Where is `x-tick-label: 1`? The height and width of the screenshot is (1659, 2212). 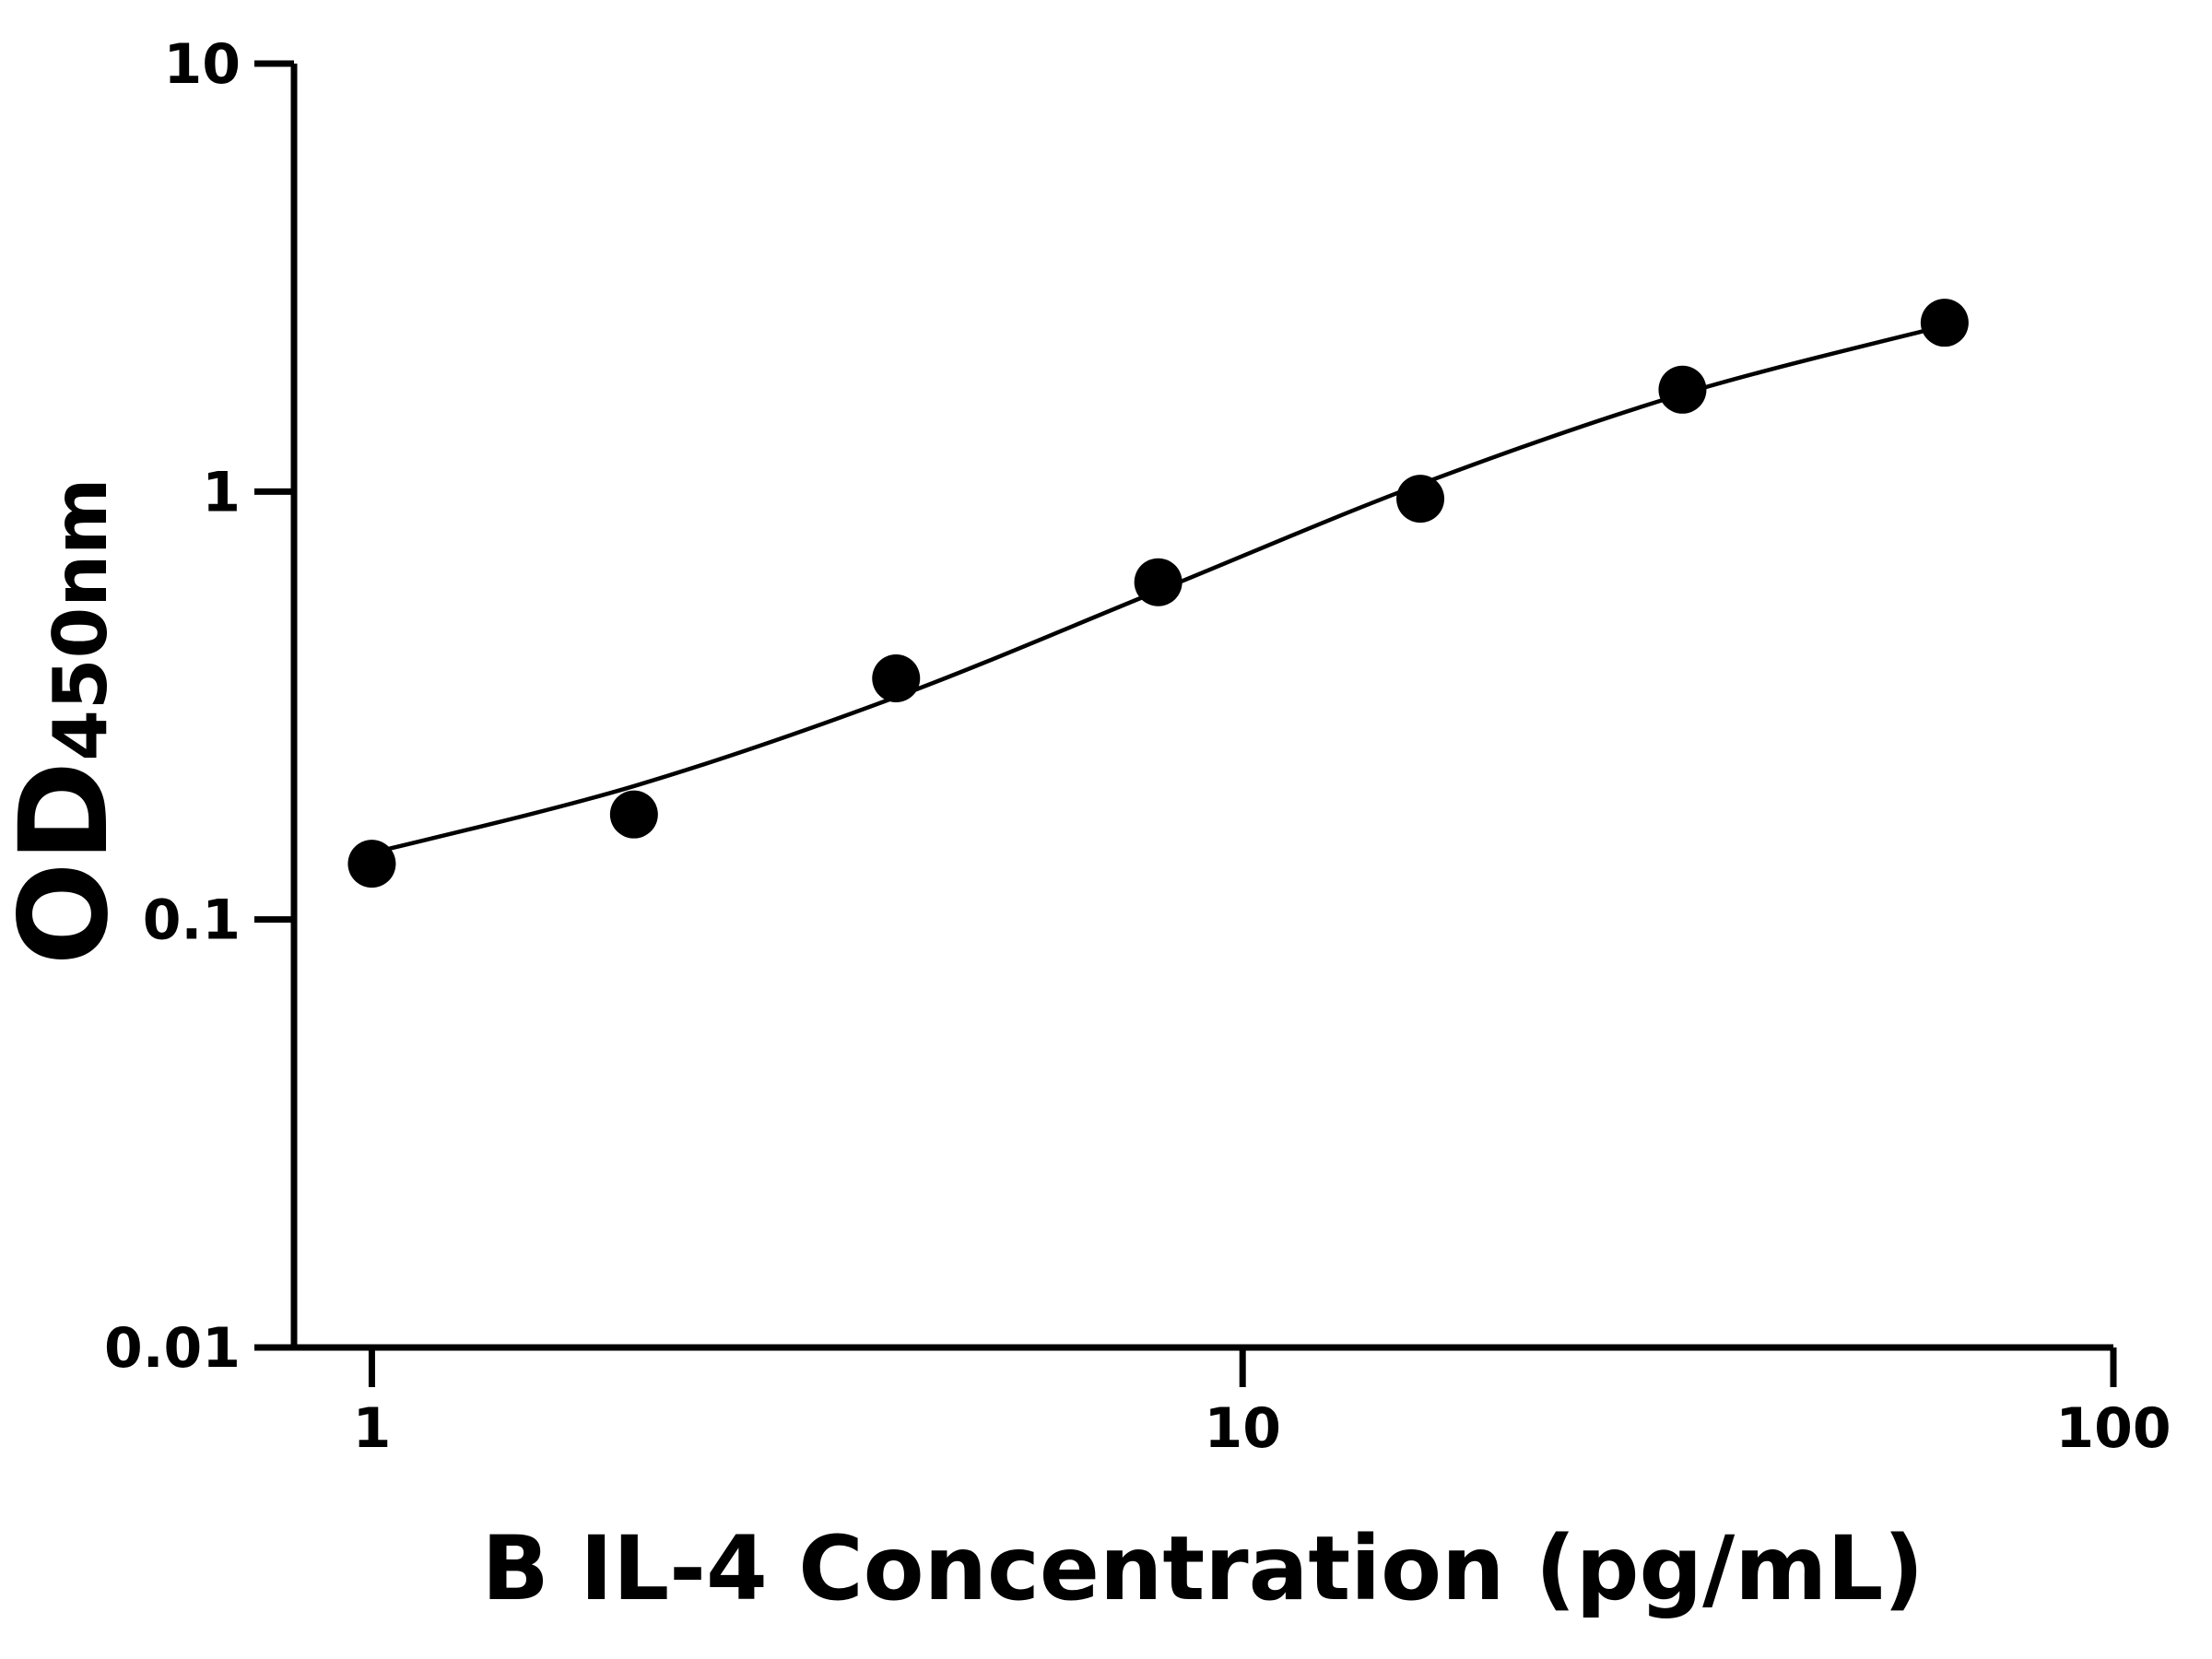
x-tick-label: 1 is located at coordinates (372, 1428).